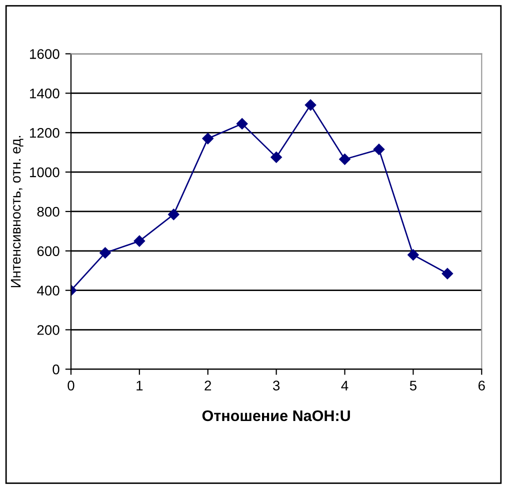 This screenshot has width=507, height=489. Describe the element at coordinates (56, 369) in the screenshot. I see `y-tick-label: 0` at that location.